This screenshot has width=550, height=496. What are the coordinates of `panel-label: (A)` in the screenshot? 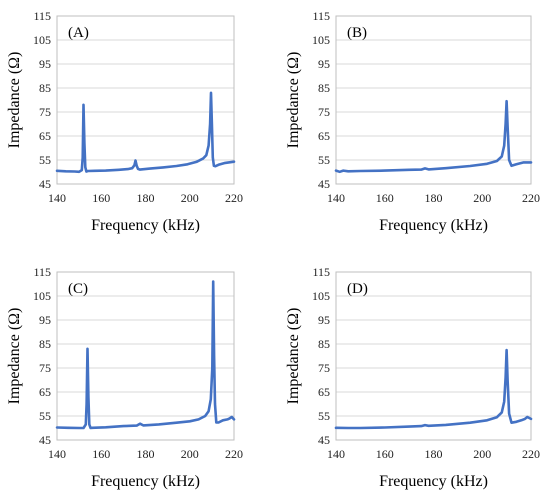 It's located at (78, 33).